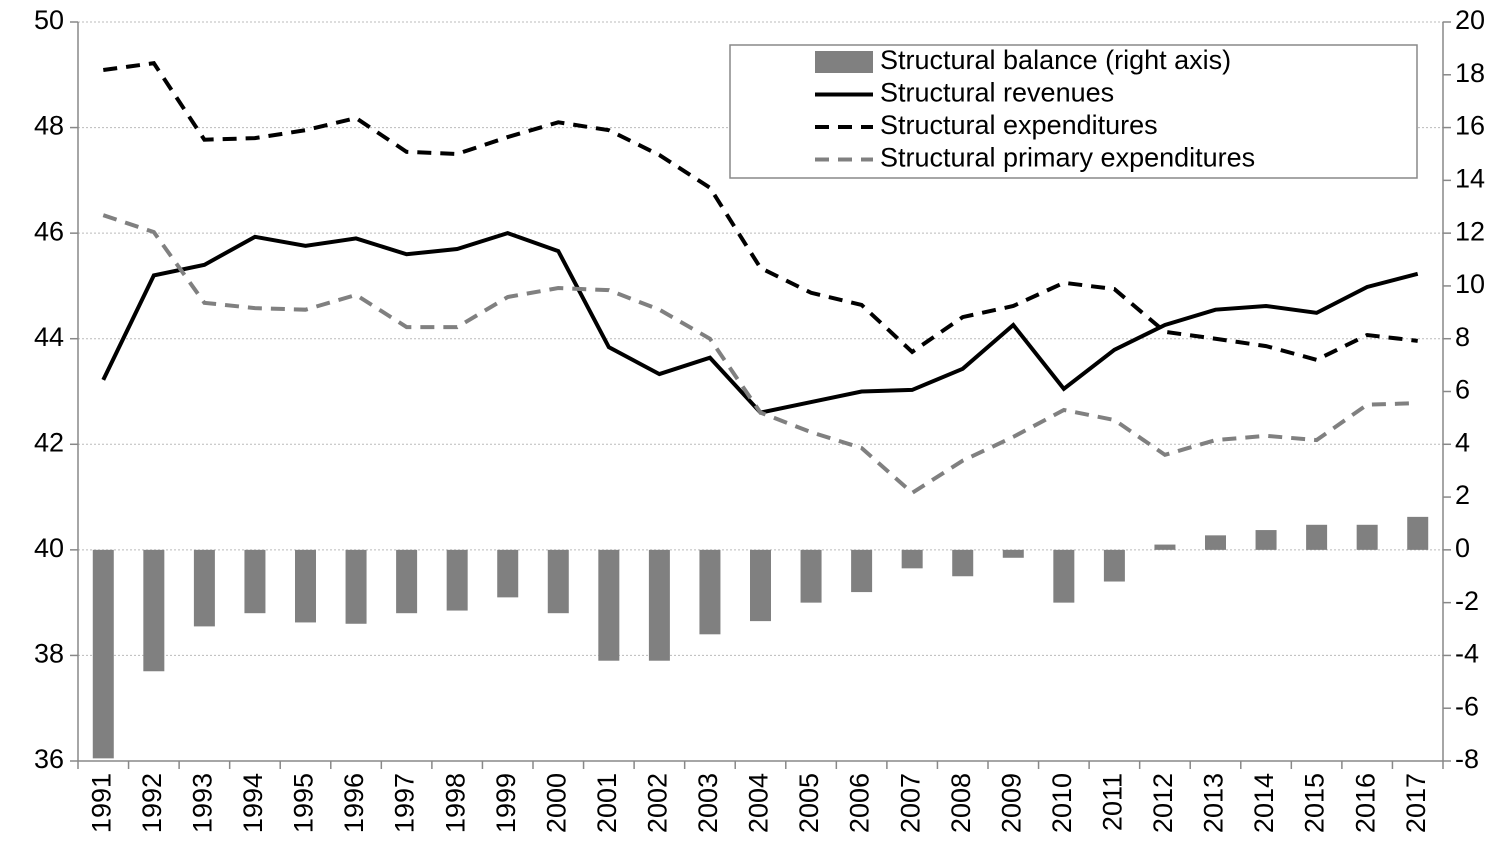 The width and height of the screenshot is (1512, 854). Describe the element at coordinates (1462, 495) in the screenshot. I see `y2-tick-label: 2` at that location.